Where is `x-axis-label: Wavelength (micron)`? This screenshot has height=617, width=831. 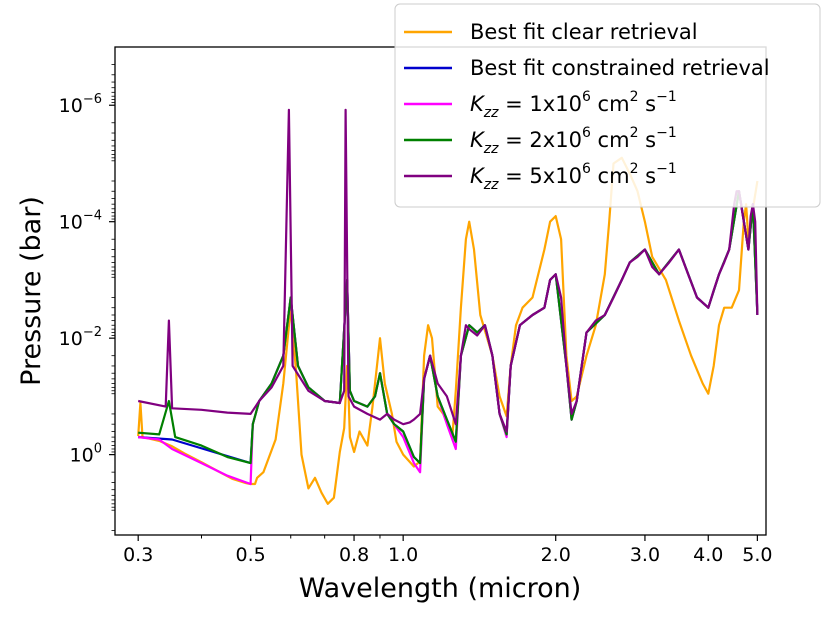 x-axis-label: Wavelength (micron) is located at coordinates (440, 588).